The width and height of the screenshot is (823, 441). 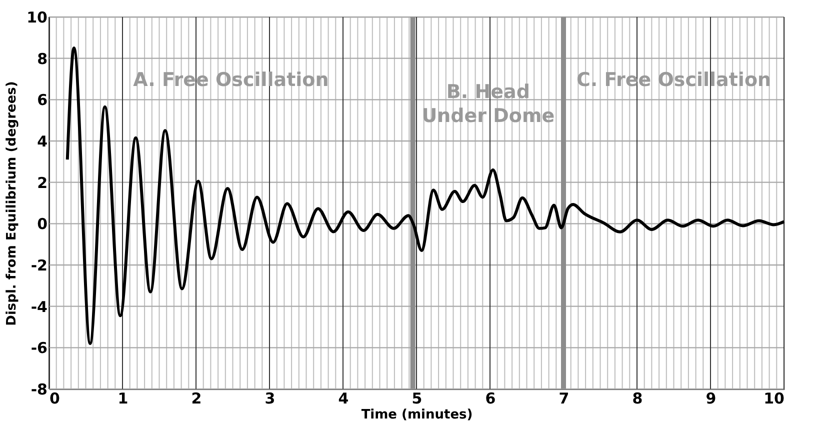 I want to click on x-tick-label: 6, so click(x=490, y=399).